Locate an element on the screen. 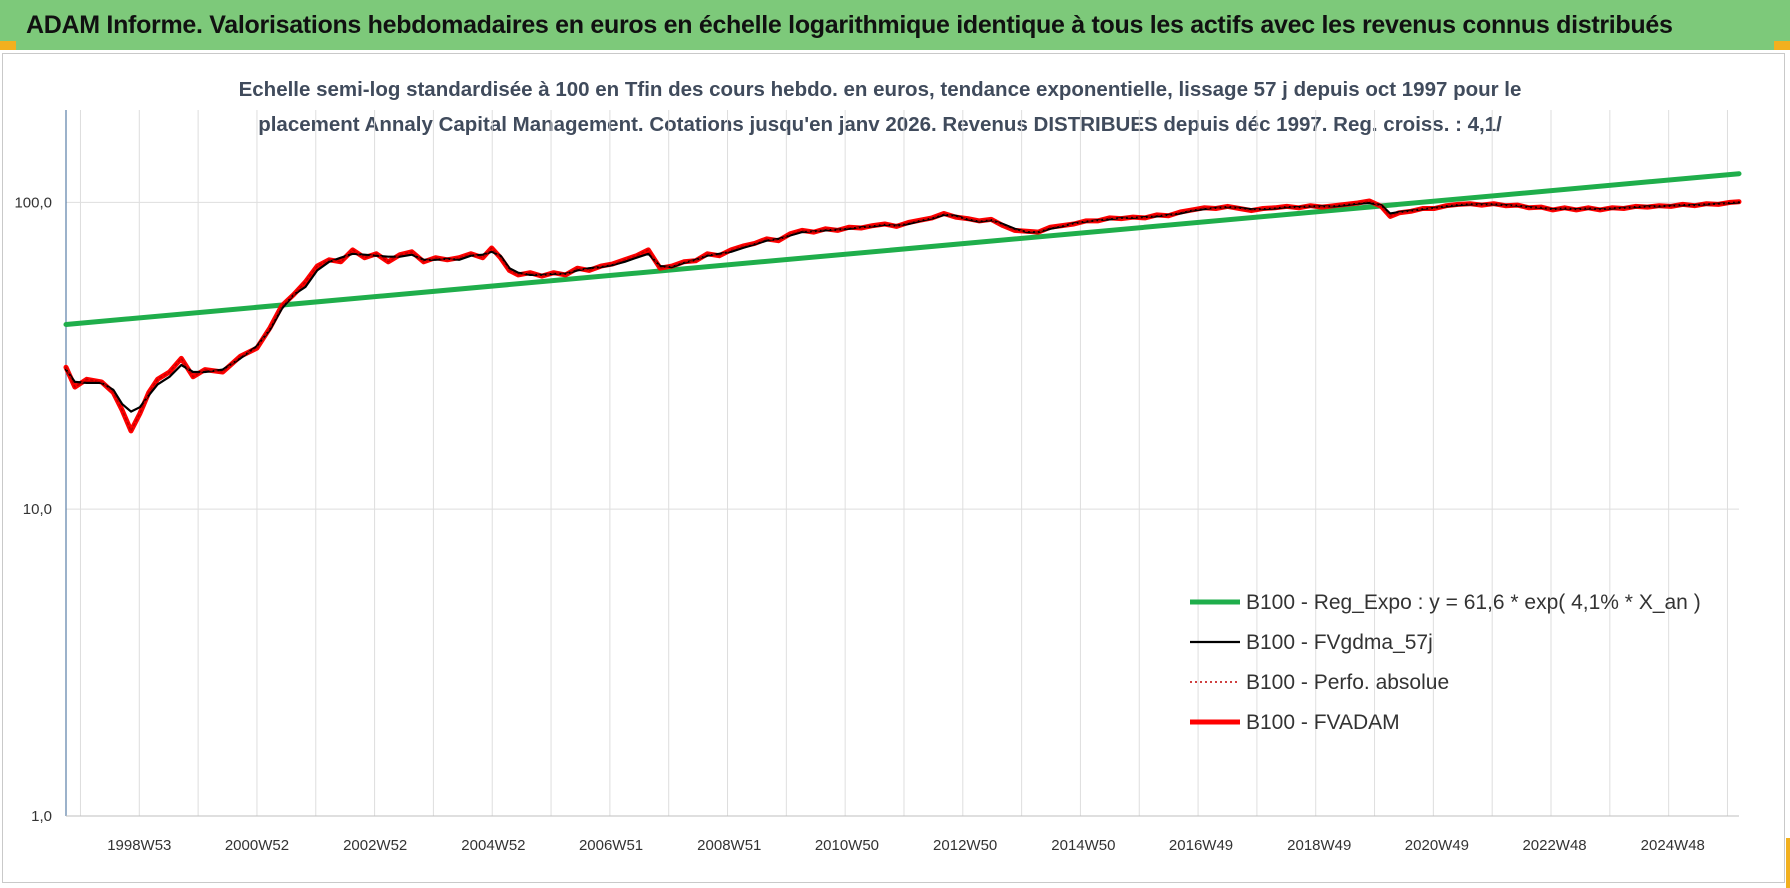 This screenshot has height=888, width=1790. x-tick-label: 2000W52 is located at coordinates (257, 845).